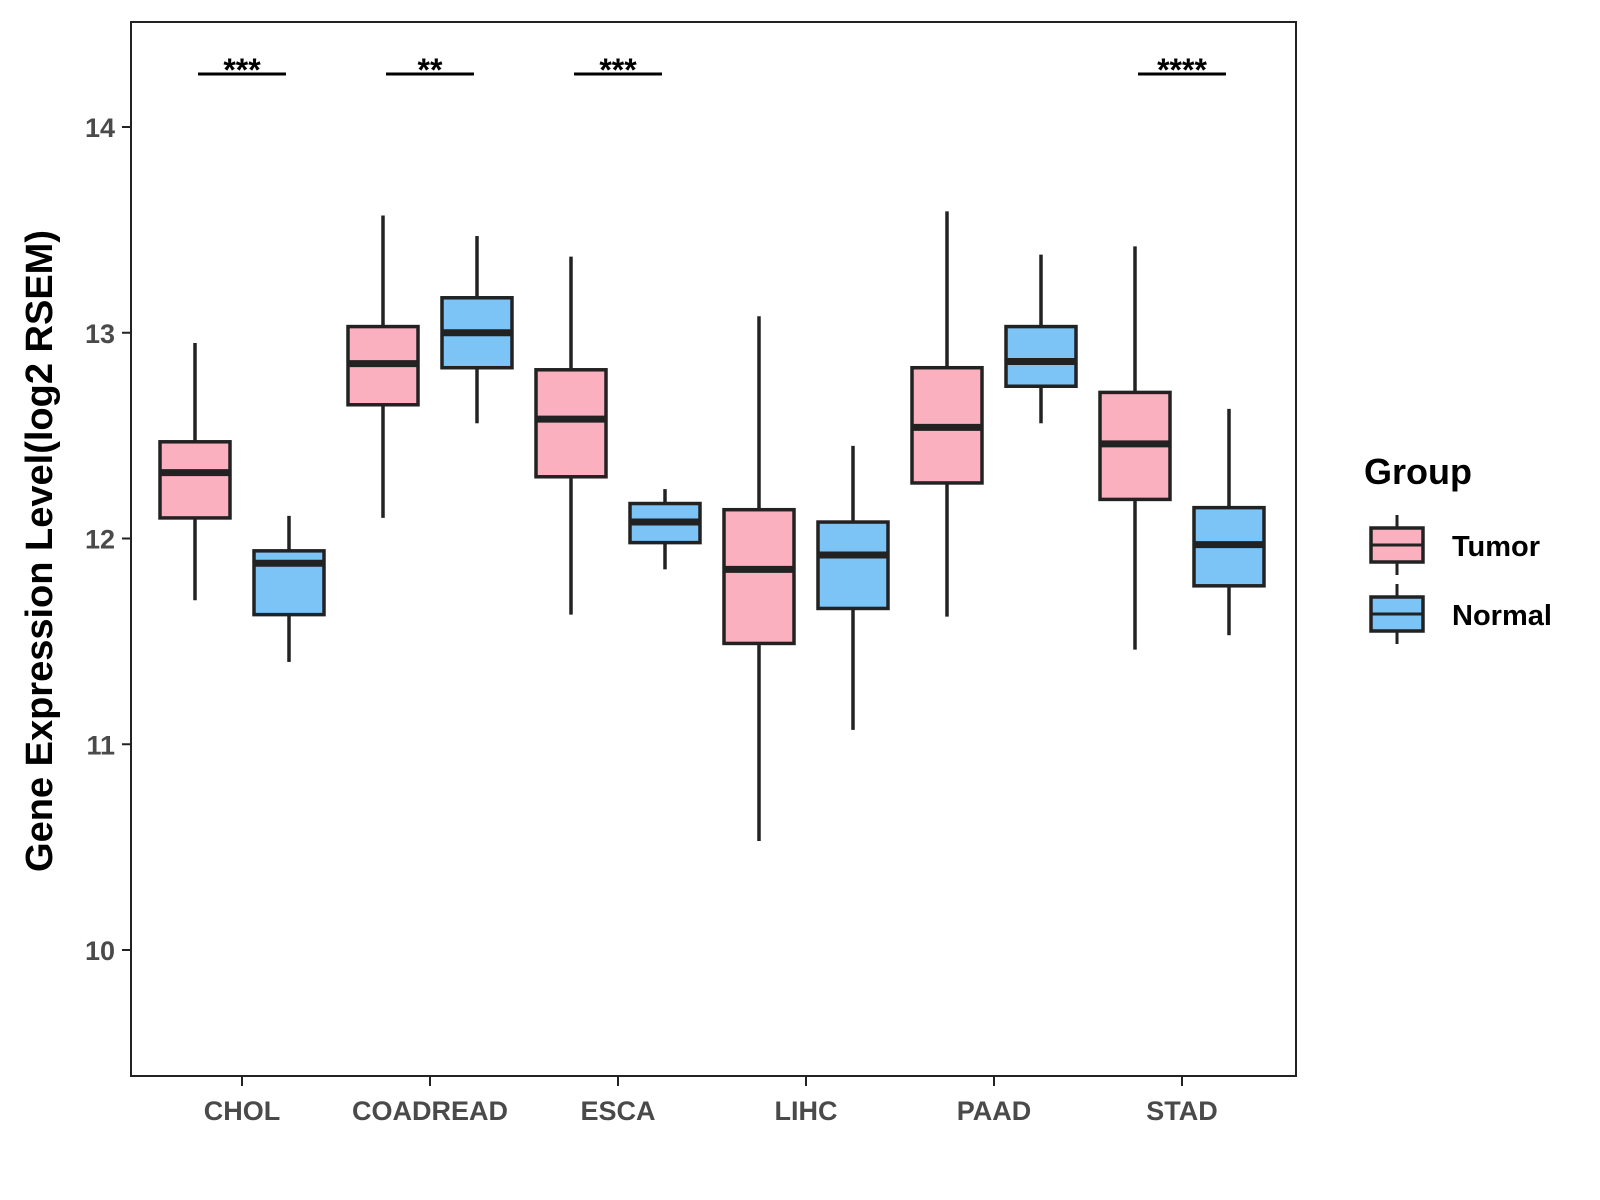 Image resolution: width=1600 pixels, height=1200 pixels. Describe the element at coordinates (712, 70) in the screenshot. I see `significance-layer: *** ** *** ****` at that location.